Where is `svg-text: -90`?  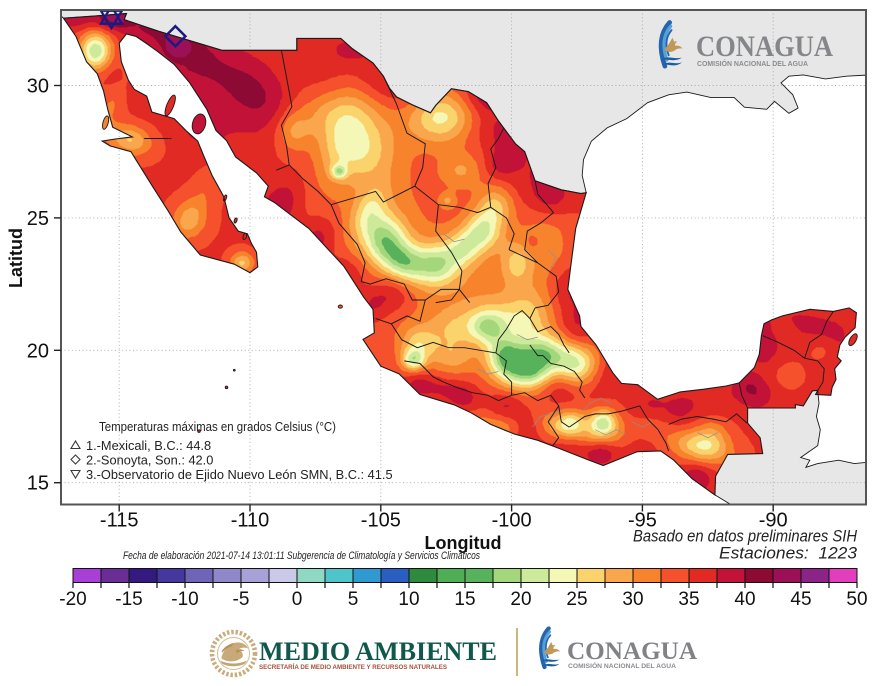 svg-text: -90 is located at coordinates (773, 521).